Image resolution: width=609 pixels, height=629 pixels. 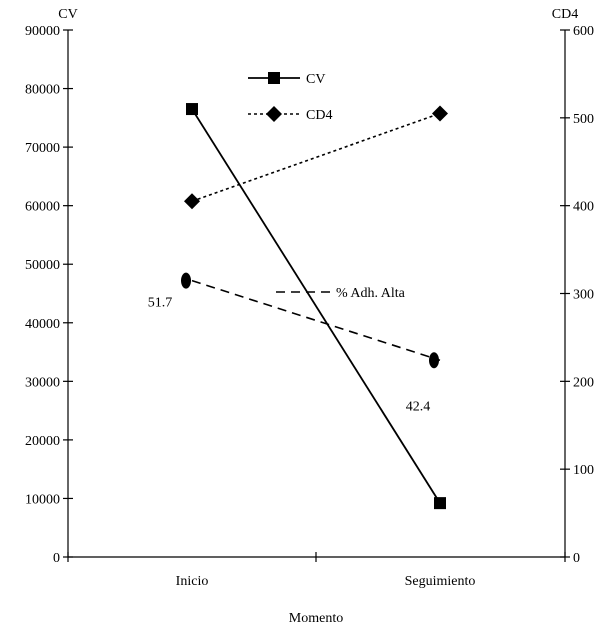 What do you see at coordinates (583, 295) in the screenshot?
I see `y-right-tick-label: 300` at bounding box center [583, 295].